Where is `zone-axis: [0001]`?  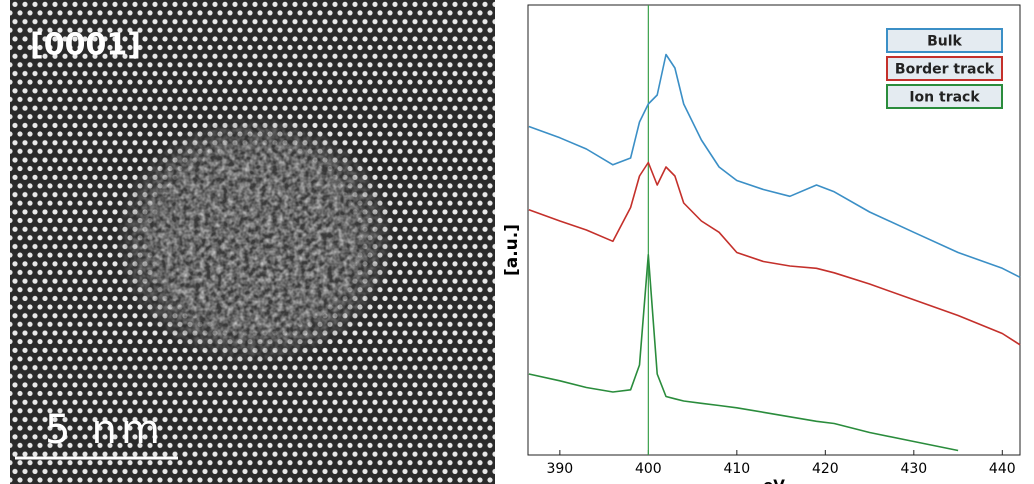
zone-axis: [0001] is located at coordinates (85, 45).